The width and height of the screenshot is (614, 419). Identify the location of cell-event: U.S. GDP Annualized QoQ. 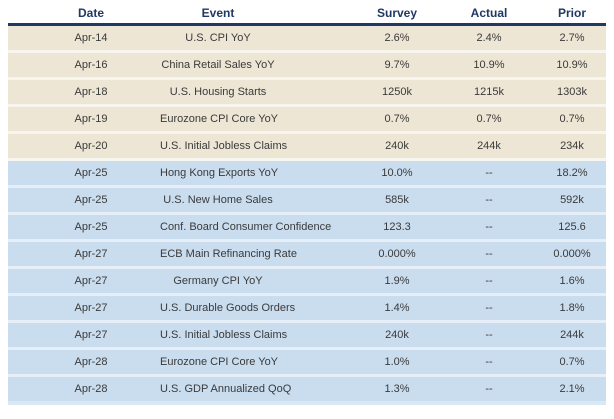
(257, 390).